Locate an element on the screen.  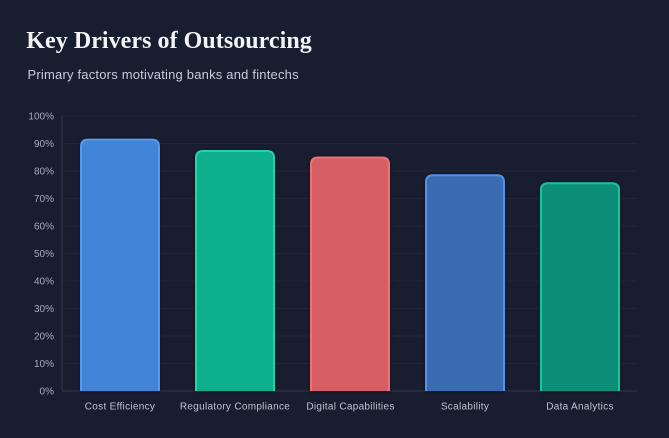
svg-text: 60% is located at coordinates (44, 227).